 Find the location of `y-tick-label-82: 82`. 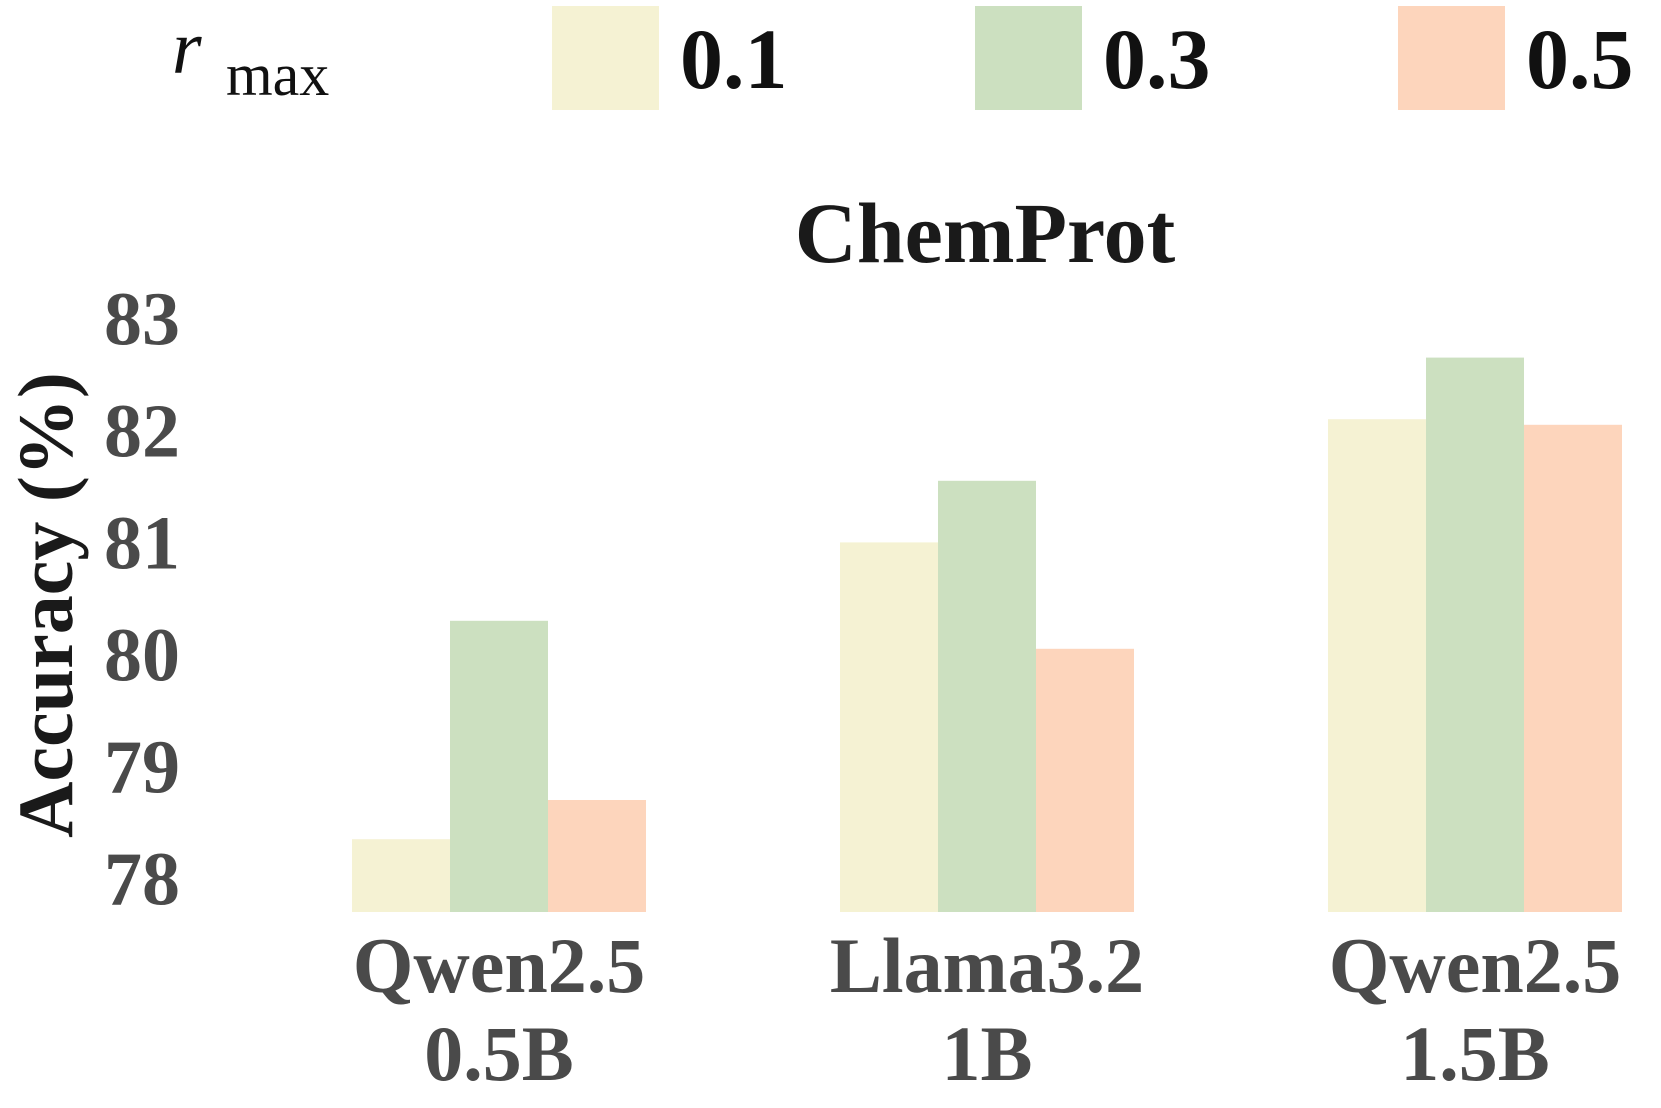

y-tick-label-82: 82 is located at coordinates (142, 431).